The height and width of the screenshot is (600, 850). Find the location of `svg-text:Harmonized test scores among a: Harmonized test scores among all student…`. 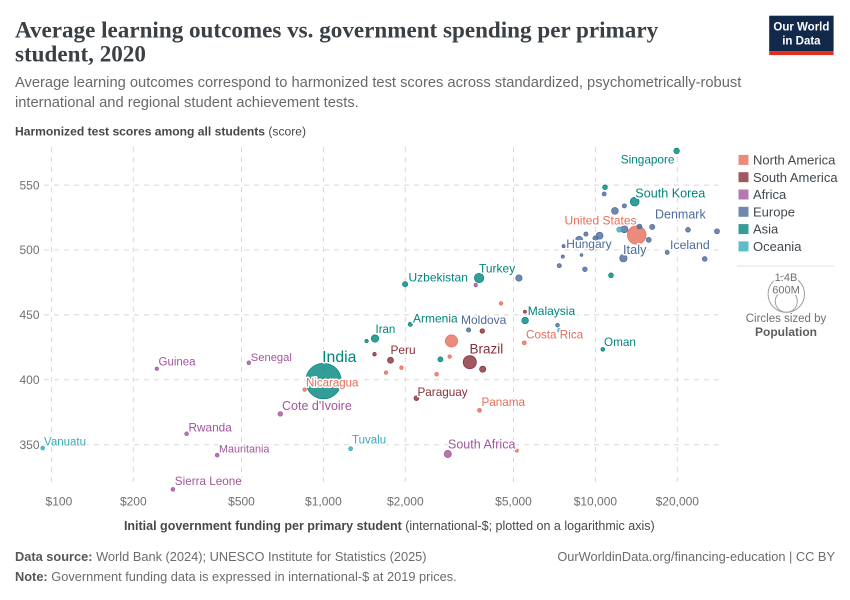

svg-text:Harmonized test scores among a: Harmonized test scores among all student… is located at coordinates (160, 132).